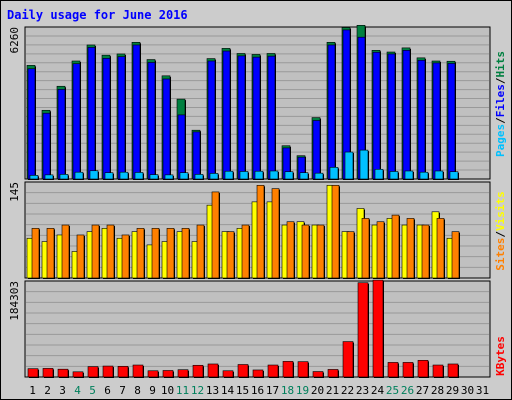  What do you see at coordinates (97, 15) in the screenshot?
I see `chart-title: Daily usage for June 2016` at bounding box center [97, 15].